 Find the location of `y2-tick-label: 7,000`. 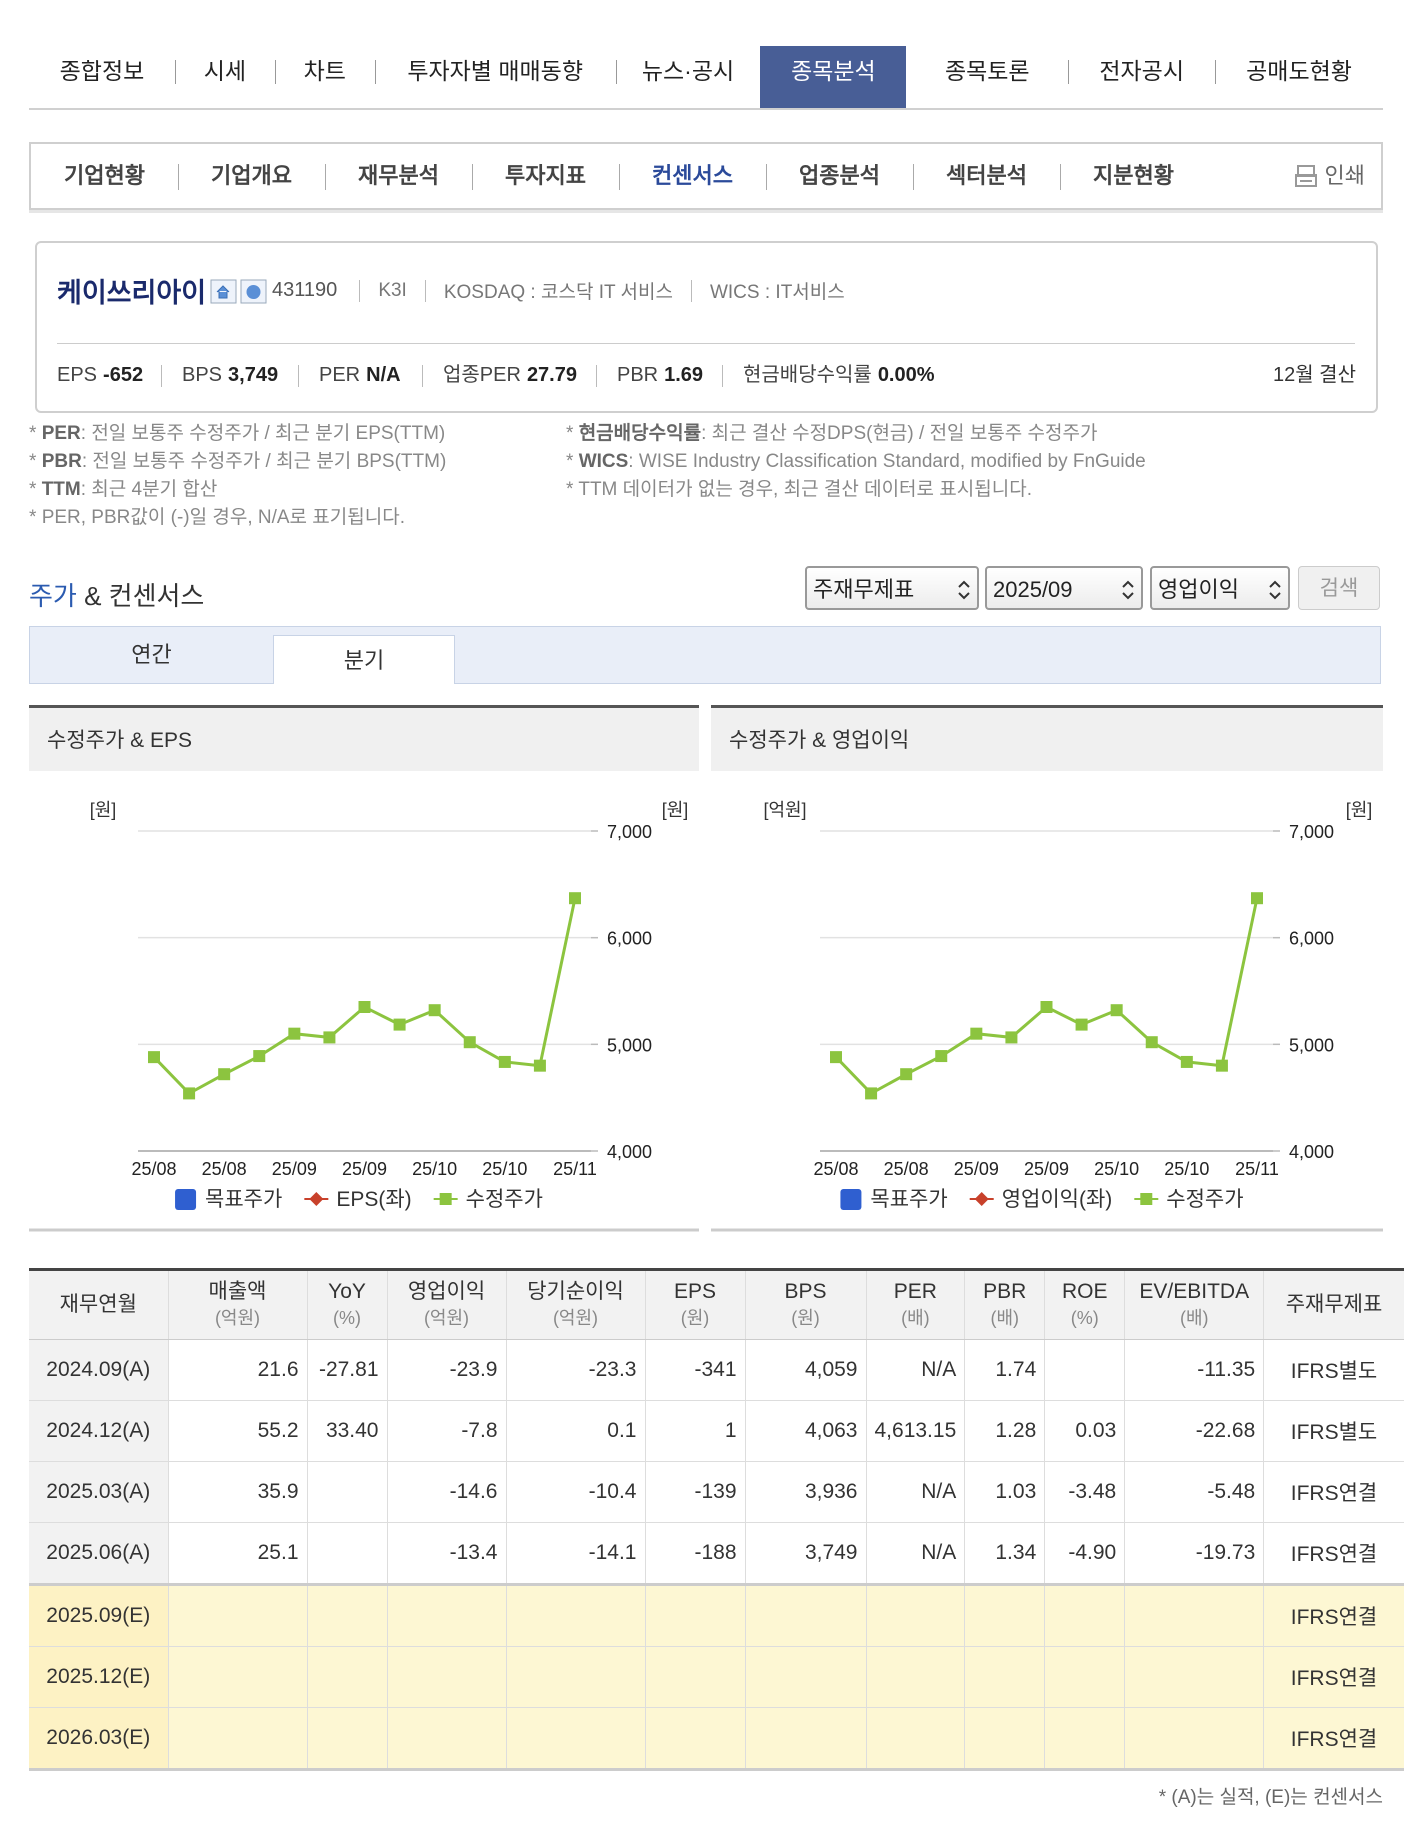

y2-tick-label: 7,000 is located at coordinates (1311, 832).